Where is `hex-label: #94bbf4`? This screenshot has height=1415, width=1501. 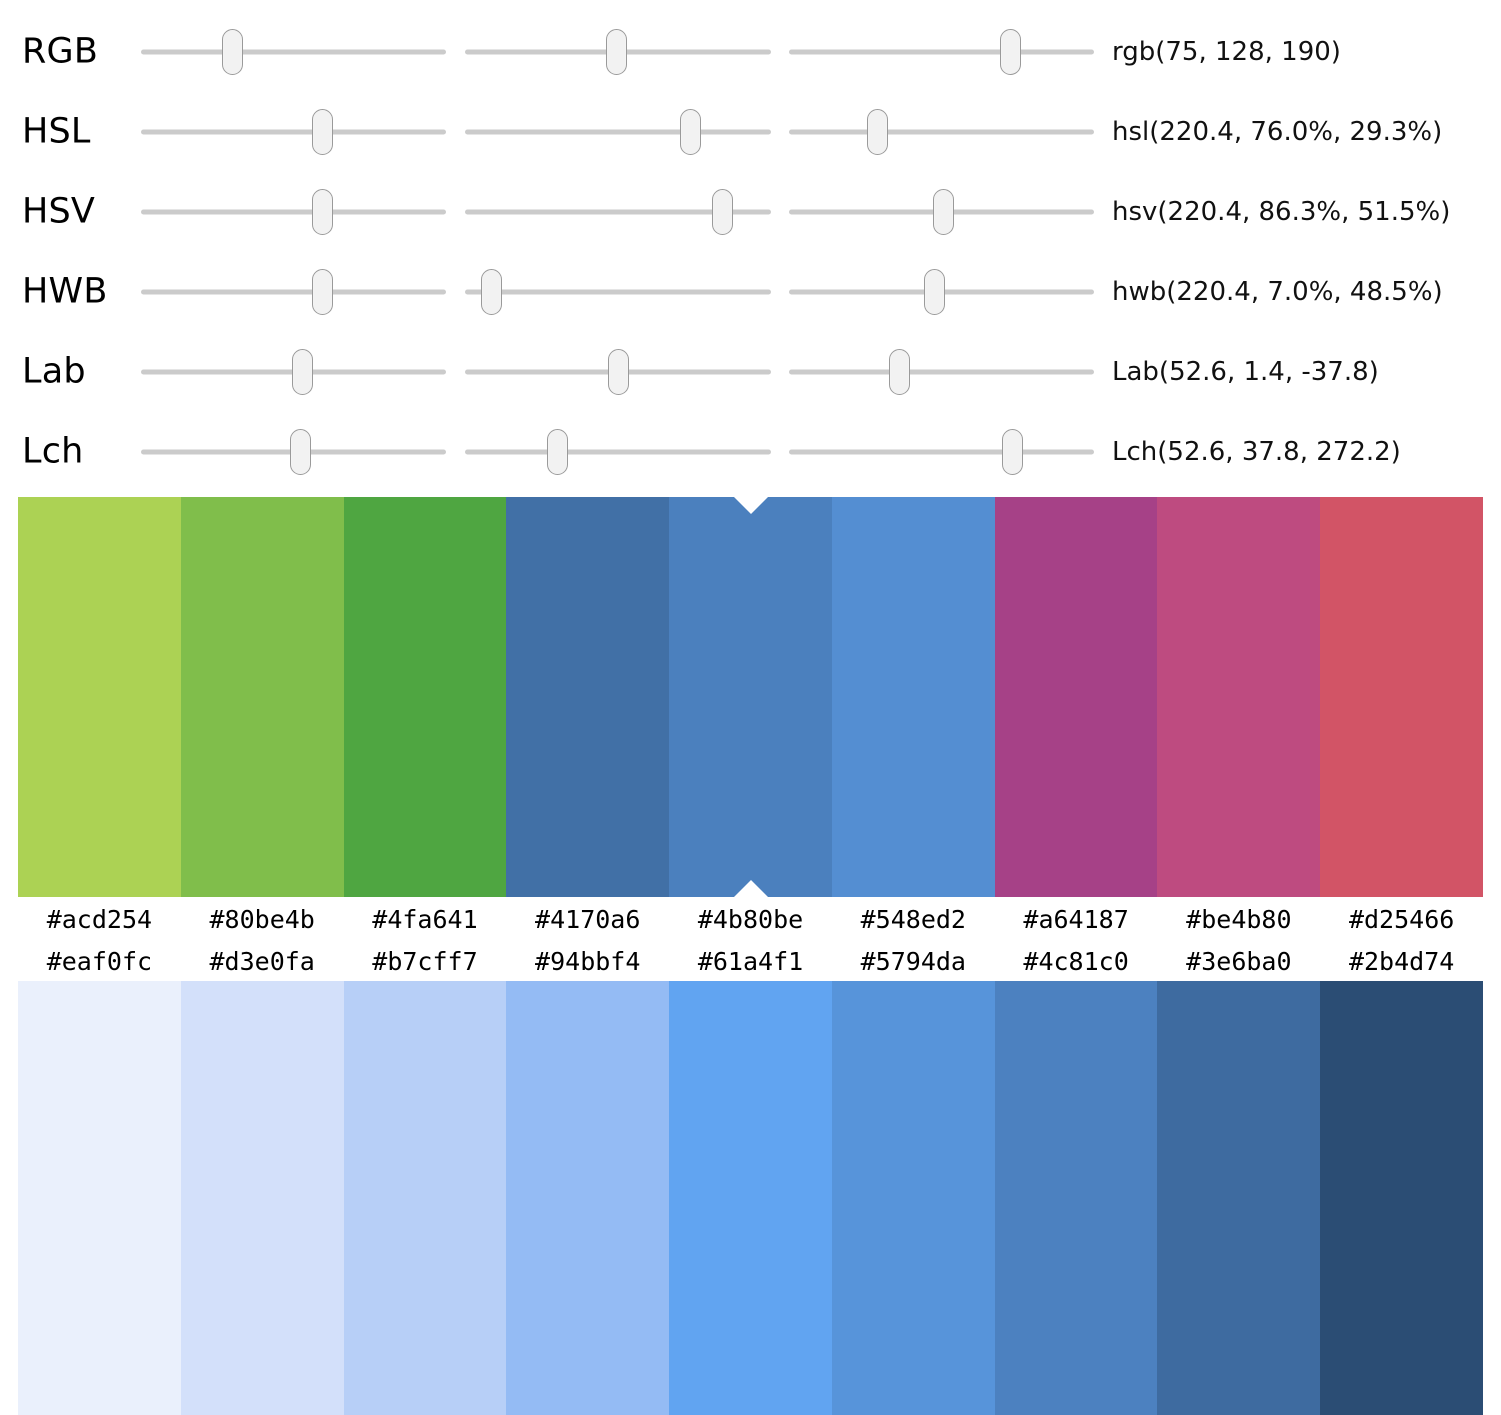 hex-label: #94bbf4 is located at coordinates (588, 961).